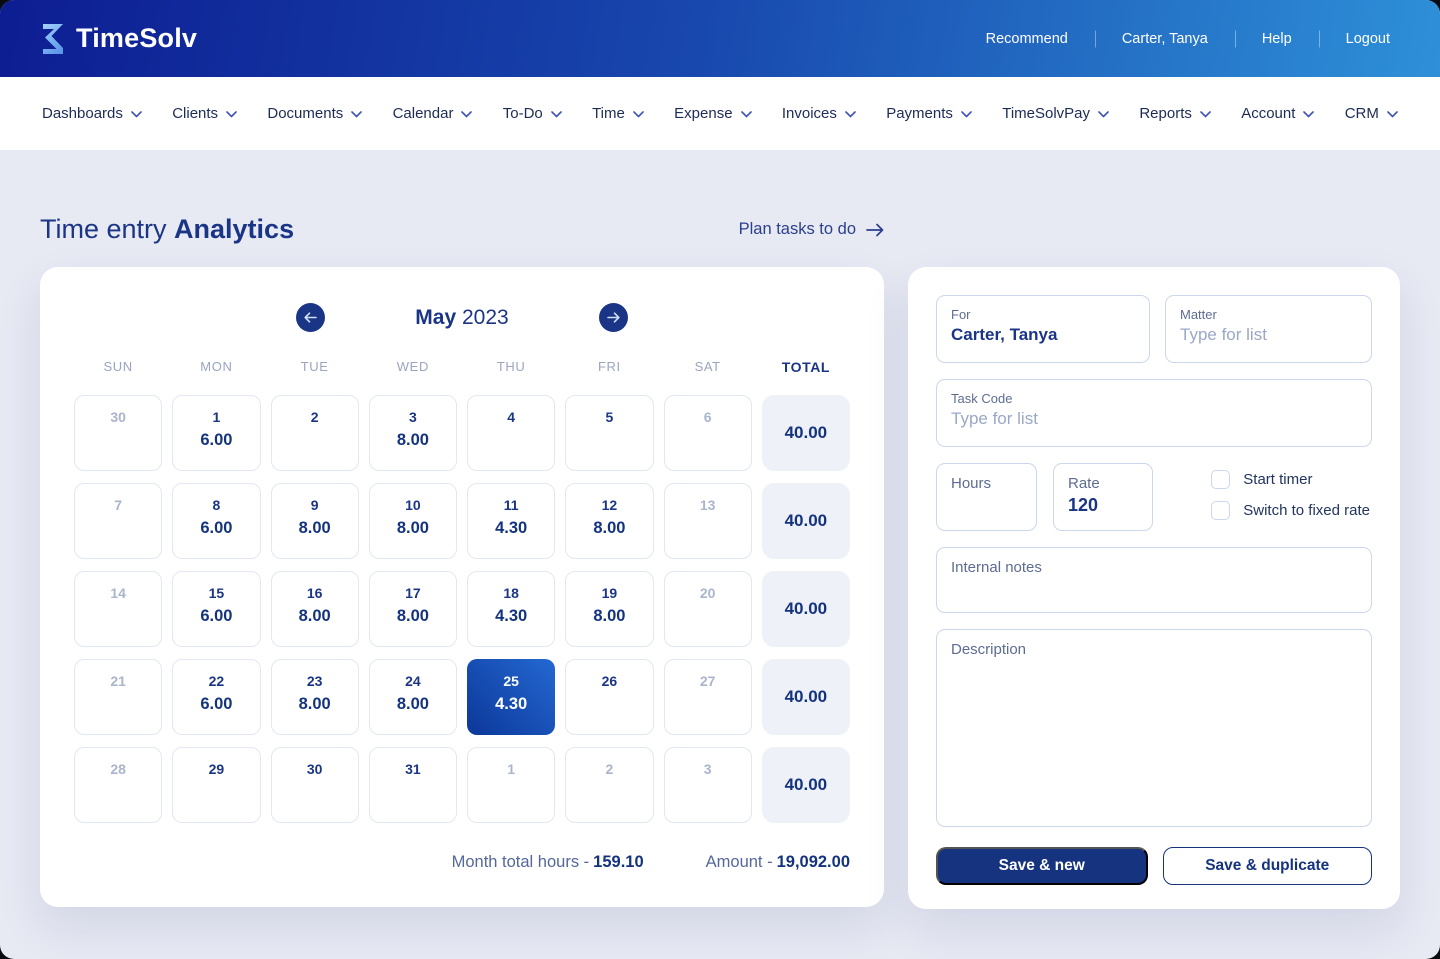 This screenshot has height=959, width=1440. Describe the element at coordinates (511, 609) in the screenshot. I see `calendar-day-cell: 18 4.30` at that location.